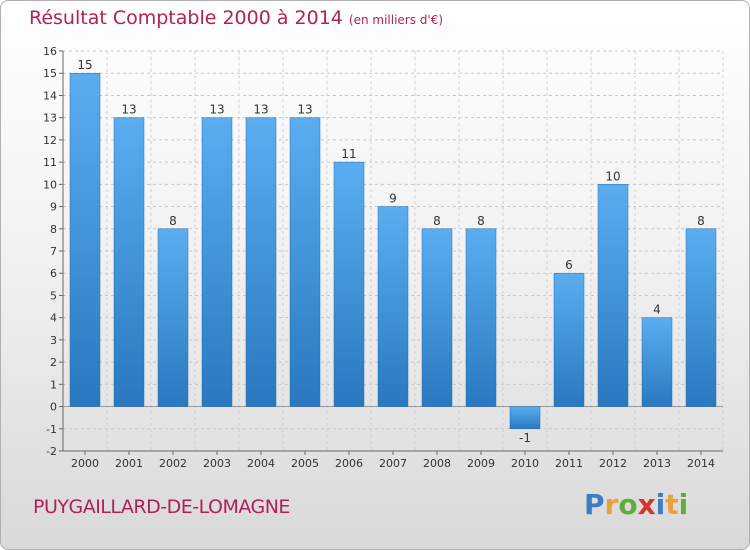 Image resolution: width=750 pixels, height=550 pixels. Describe the element at coordinates (393, 199) in the screenshot. I see `data-label: 9` at that location.